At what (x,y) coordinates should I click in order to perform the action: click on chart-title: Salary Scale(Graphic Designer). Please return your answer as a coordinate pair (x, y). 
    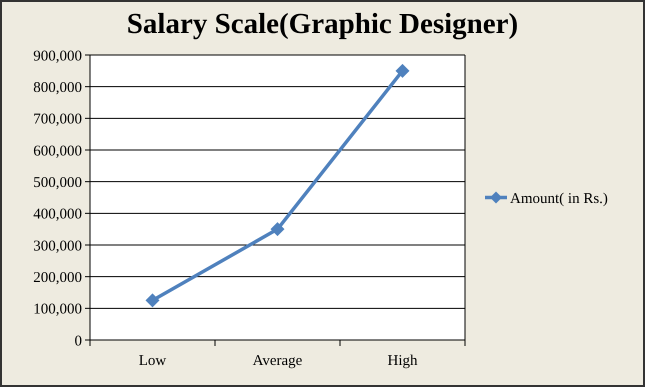
    Looking at the image, I should click on (322, 24).